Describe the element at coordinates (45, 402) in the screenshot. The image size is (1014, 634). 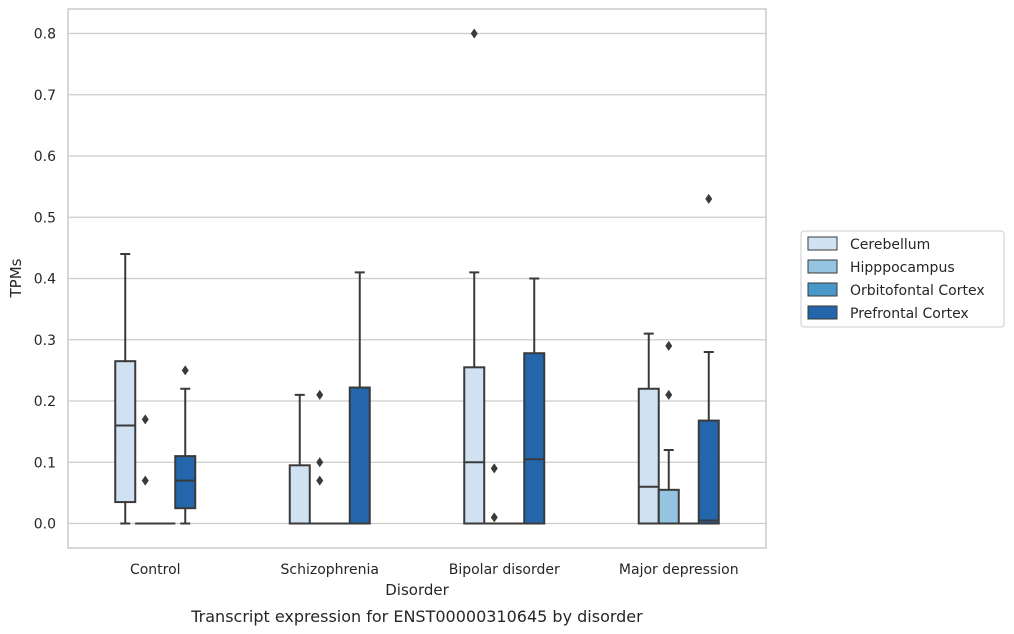
I see `y-tick-label: 0.2` at that location.